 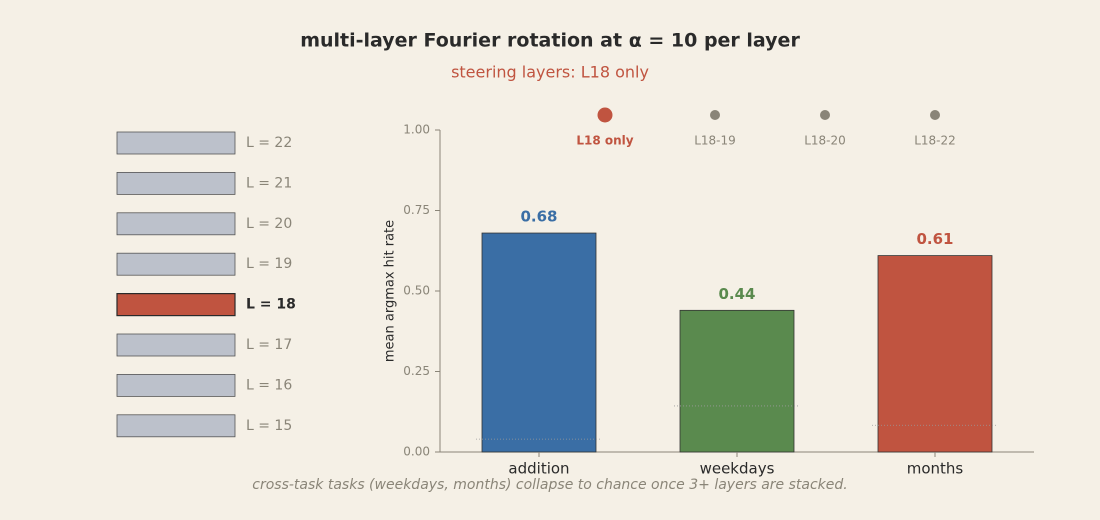 What do you see at coordinates (269, 183) in the screenshot?
I see `layer-label: L = 21` at bounding box center [269, 183].